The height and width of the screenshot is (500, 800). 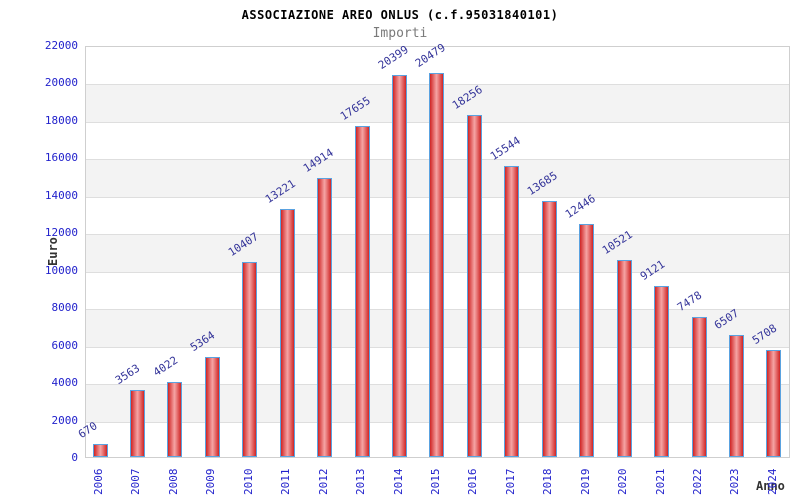 I want to click on x-tick-label: 2010, so click(x=248, y=482).